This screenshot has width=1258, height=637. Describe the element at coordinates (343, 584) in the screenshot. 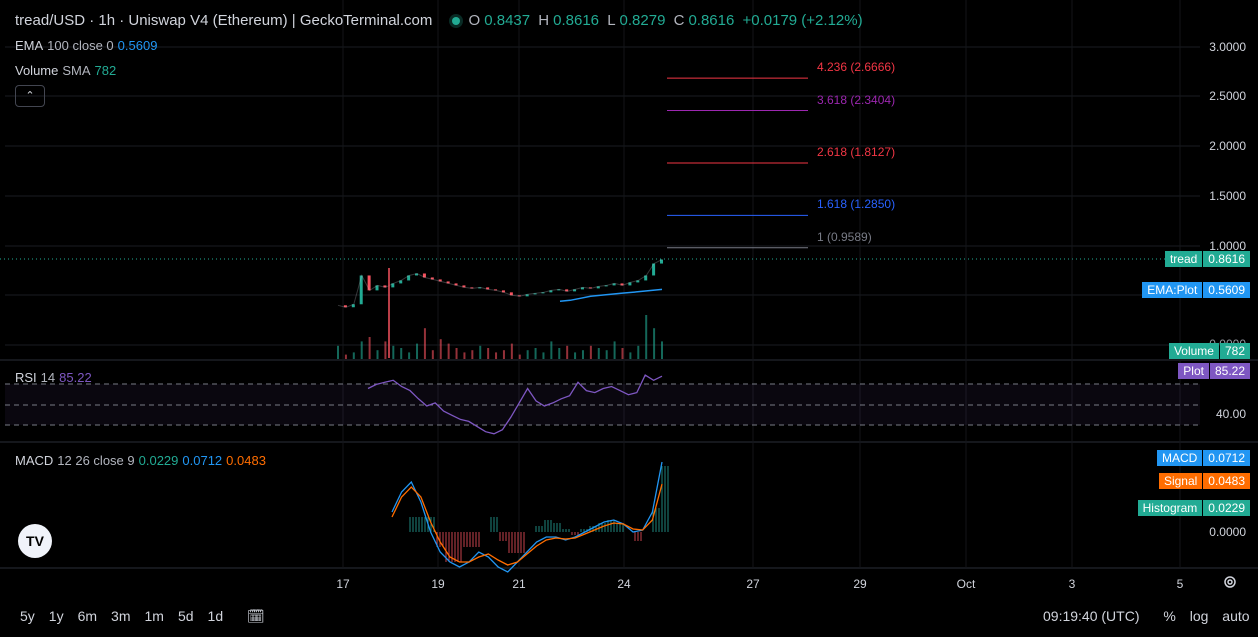

I see `time-tick-label: 17` at that location.